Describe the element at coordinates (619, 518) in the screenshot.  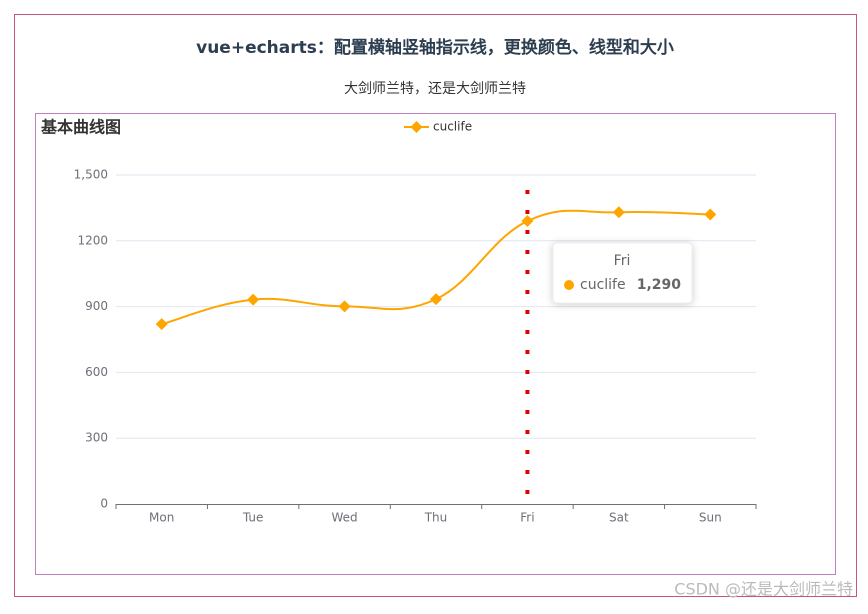
I see `x-tick-label: Sat` at that location.